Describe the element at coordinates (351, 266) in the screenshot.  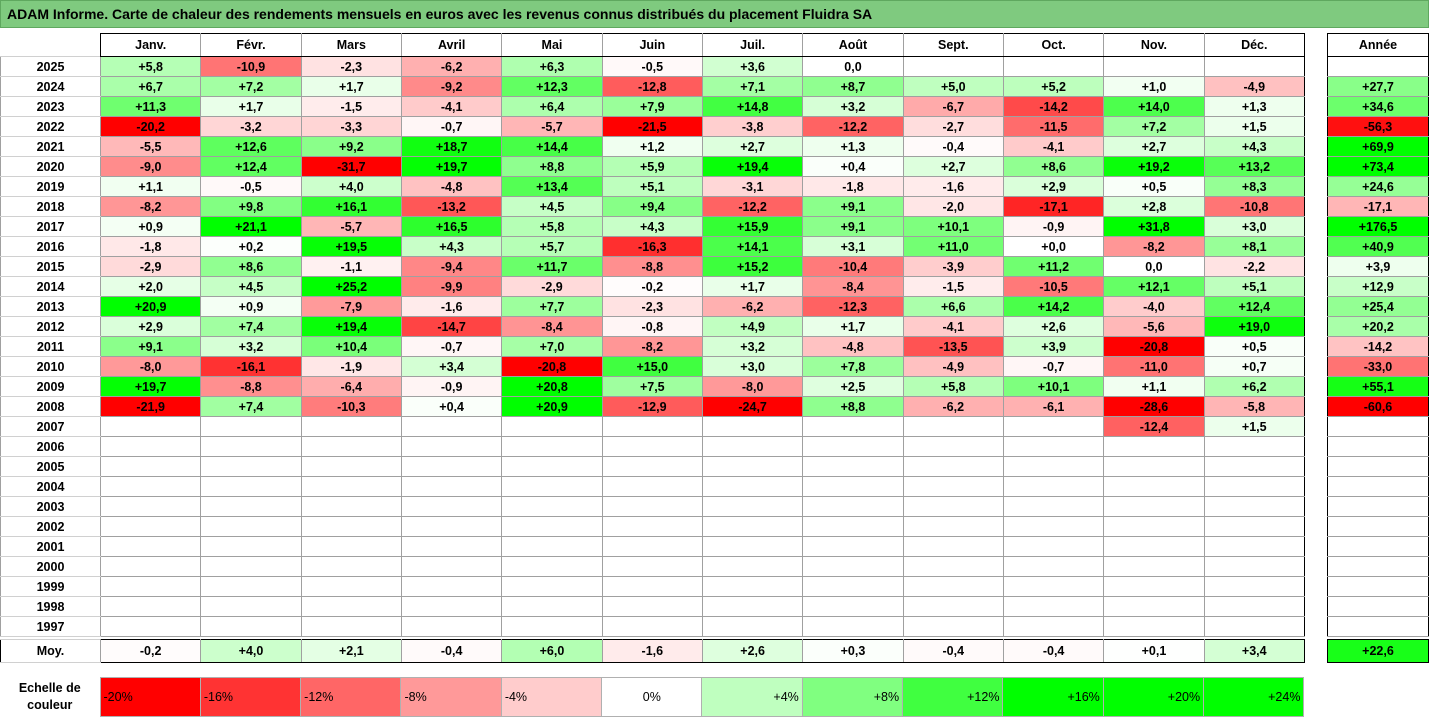
I see `heatmap-cell: -1,1` at that location.